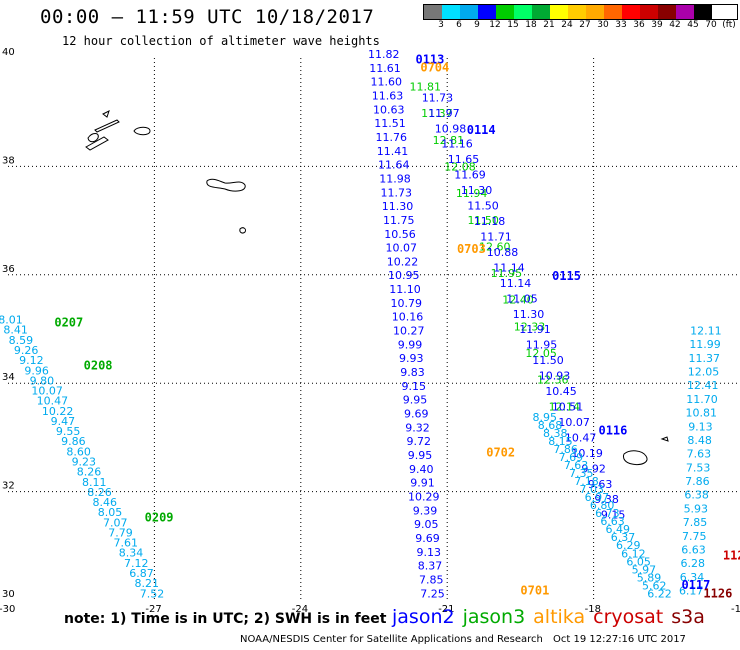  Describe the element at coordinates (384, 54) in the screenshot. I see `swh-value: 11.82` at that location.